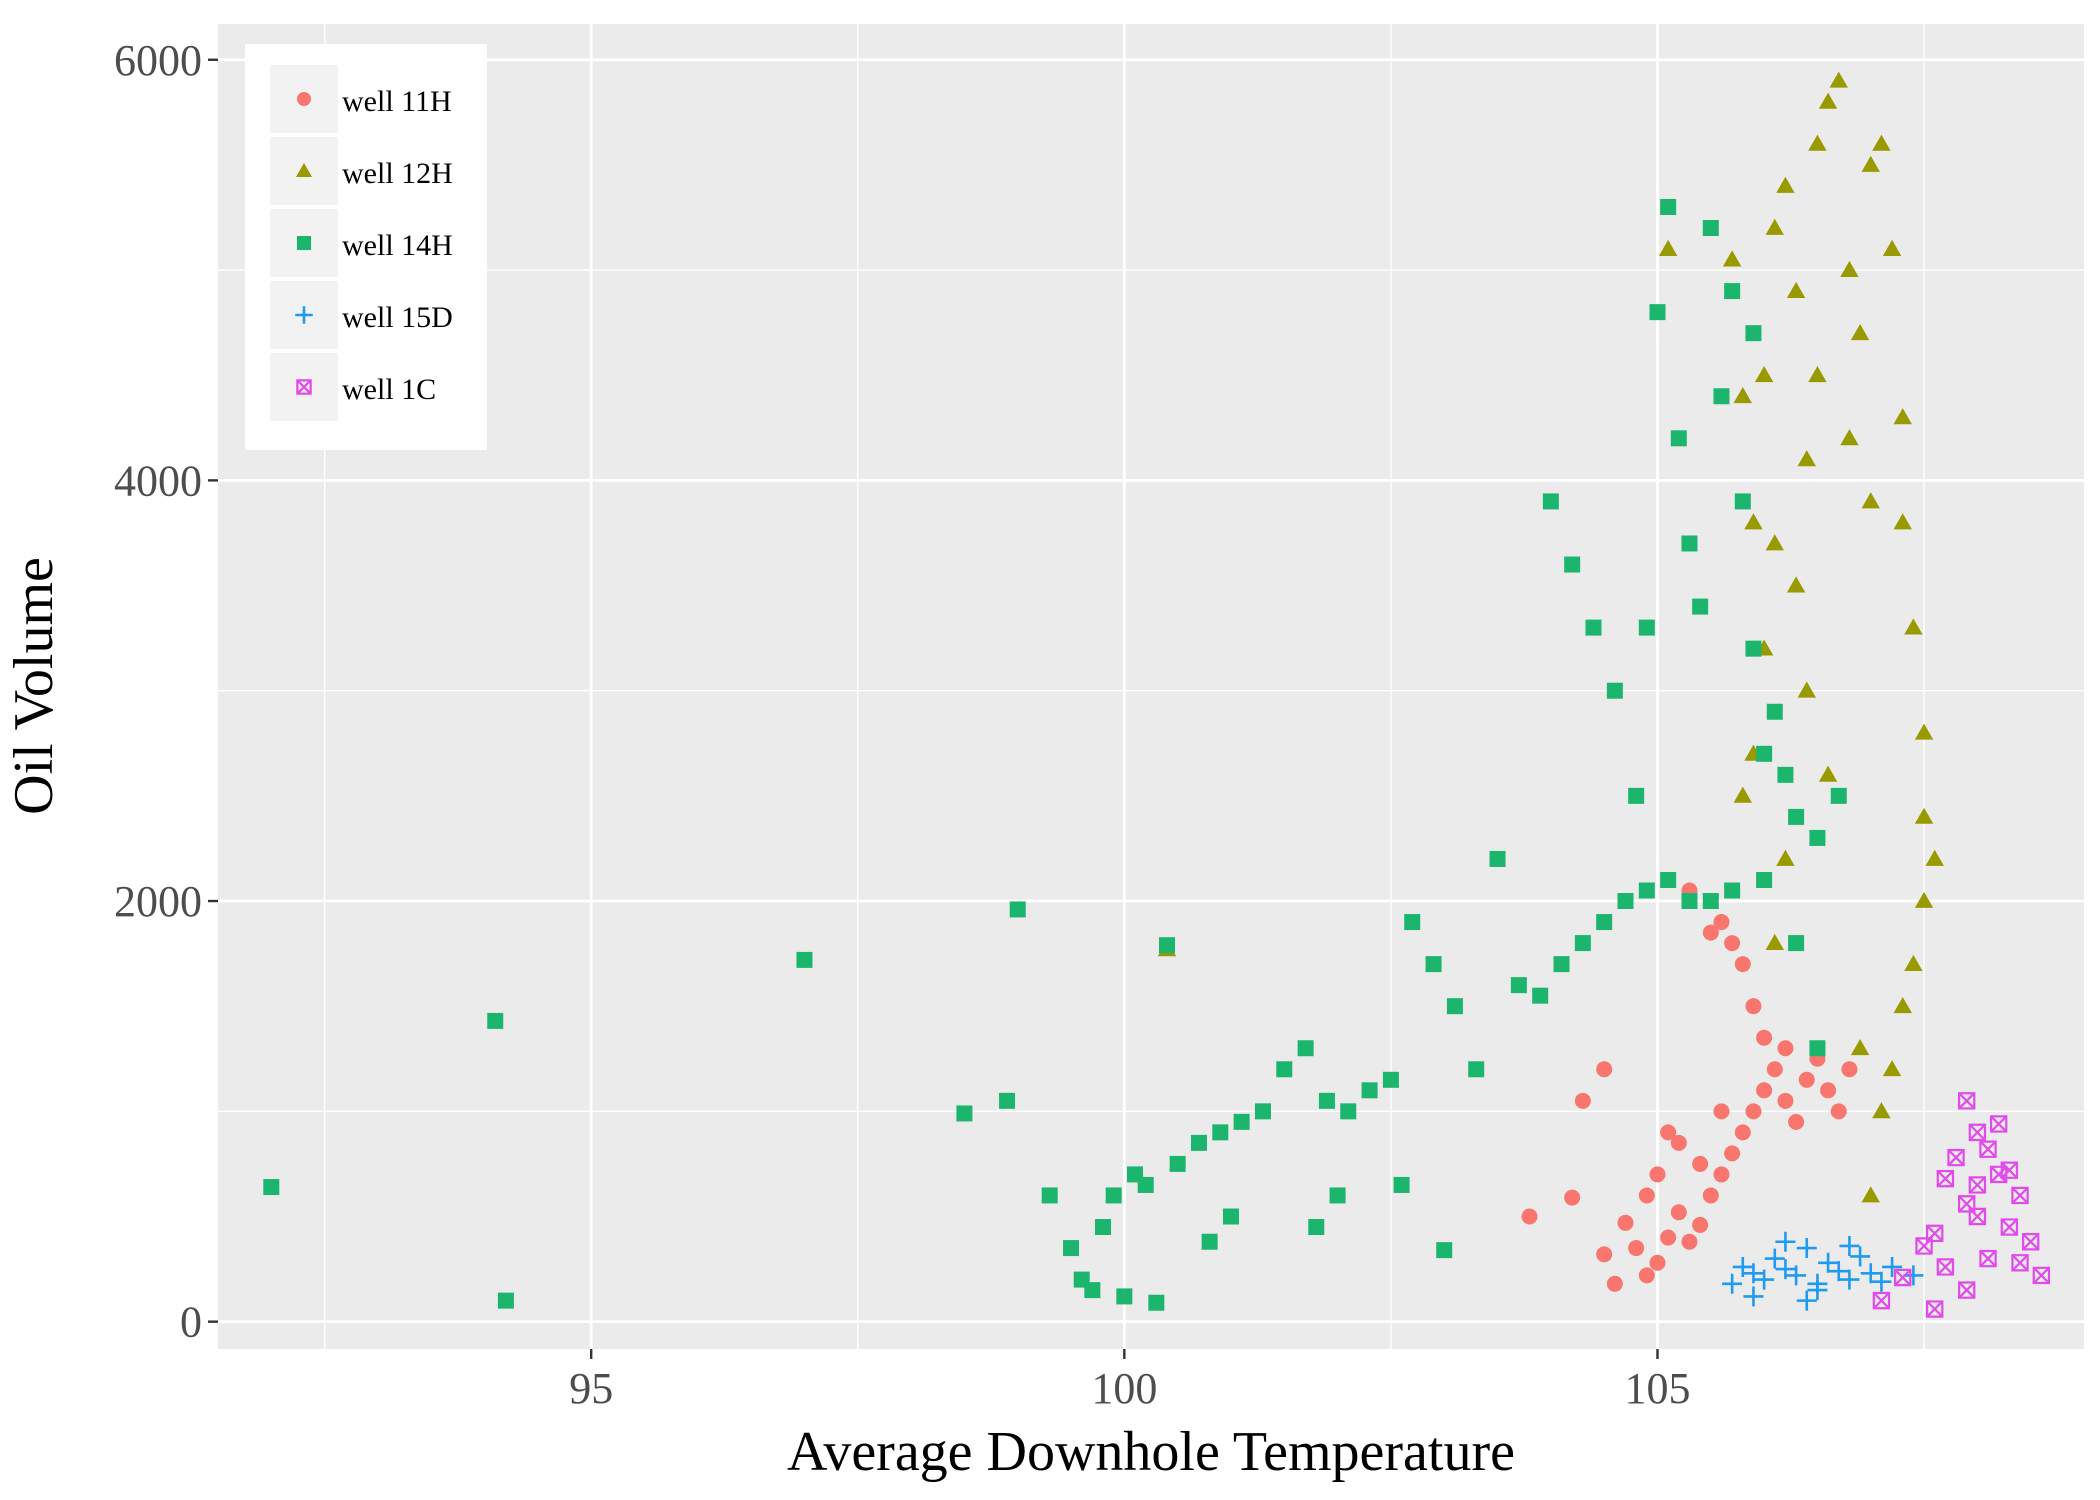  What do you see at coordinates (191, 1322) in the screenshot?
I see `y-tick-label: 0` at bounding box center [191, 1322].